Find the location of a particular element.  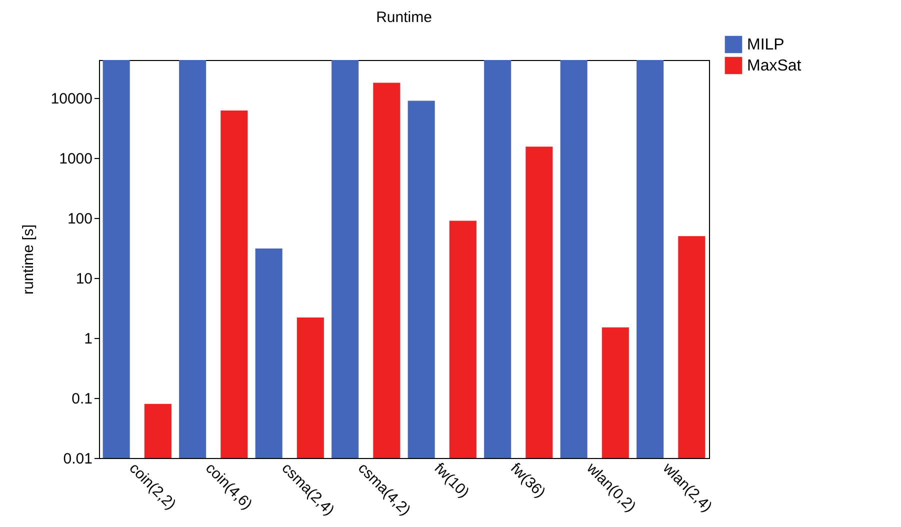

y-axis-title: runtime [s] is located at coordinates (28, 259).